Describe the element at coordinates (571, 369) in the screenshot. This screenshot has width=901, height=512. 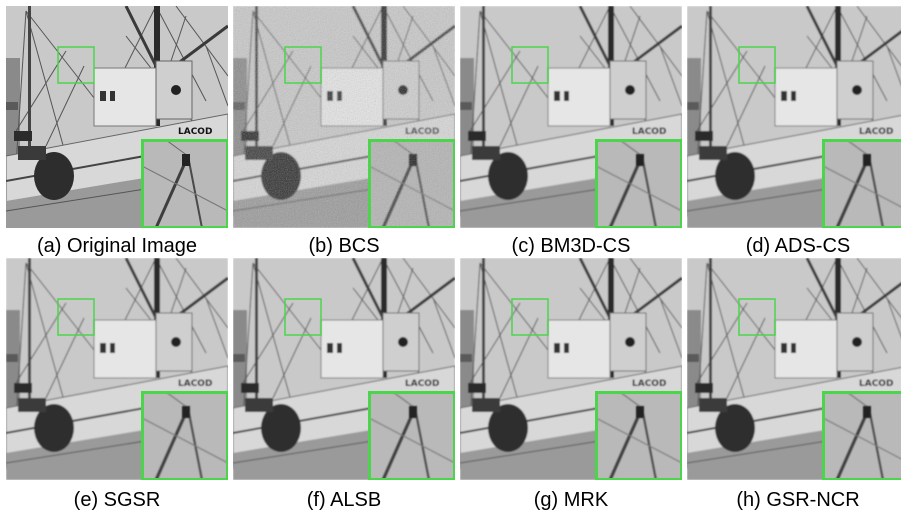
I see `boat-image-mrk: LACOD` at that location.